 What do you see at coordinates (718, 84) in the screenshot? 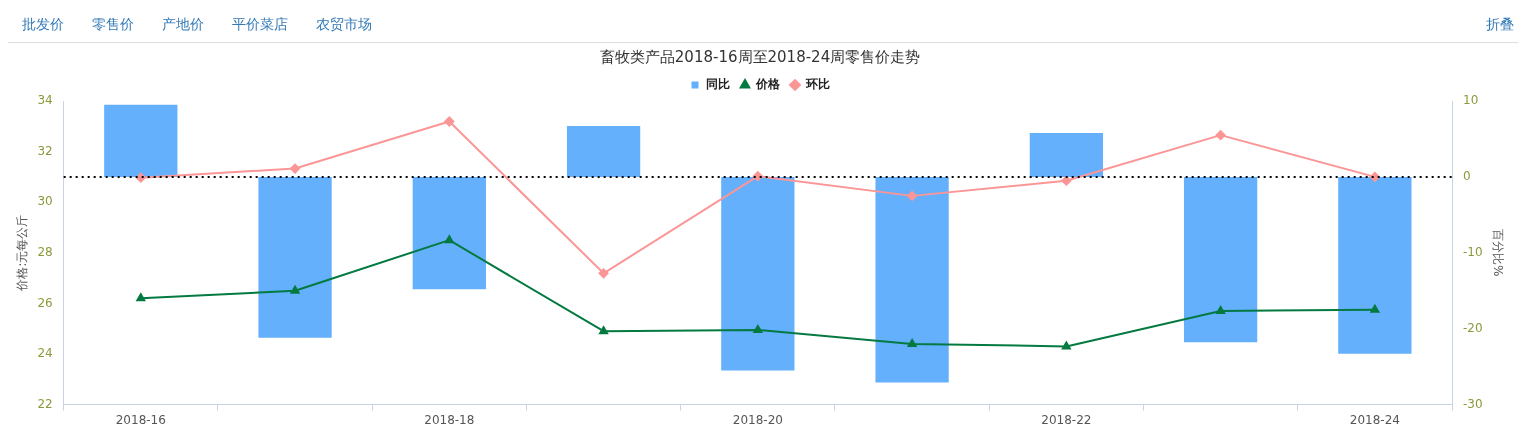
I see `legend-label: 同比` at bounding box center [718, 84].